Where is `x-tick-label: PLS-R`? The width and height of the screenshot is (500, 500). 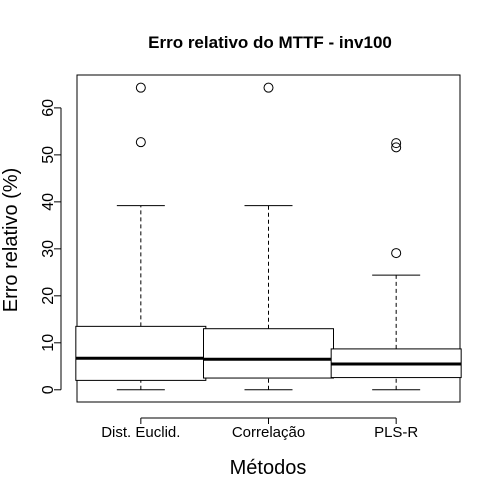 x-tick-label: PLS-R is located at coordinates (396, 432).